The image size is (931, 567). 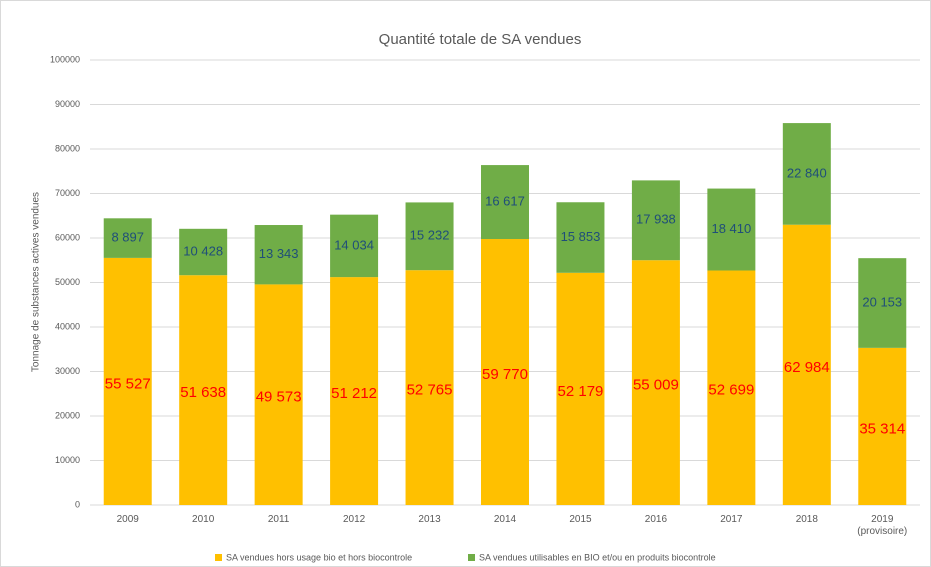 I want to click on value-label: 14 034, so click(x=354, y=244).